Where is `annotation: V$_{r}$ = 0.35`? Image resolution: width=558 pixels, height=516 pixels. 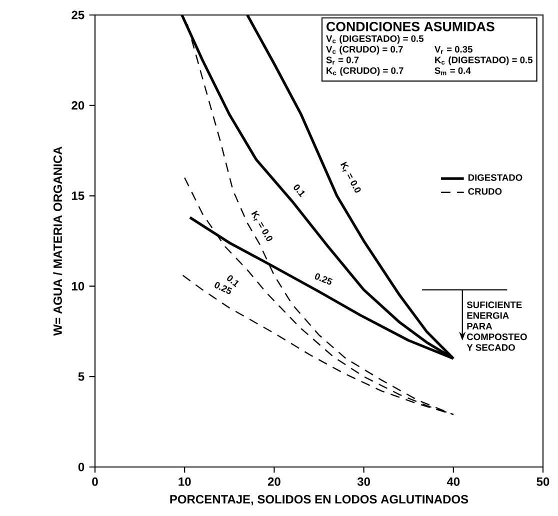
annotation: V$_{r}$ = 0.35 is located at coordinates (453, 50).